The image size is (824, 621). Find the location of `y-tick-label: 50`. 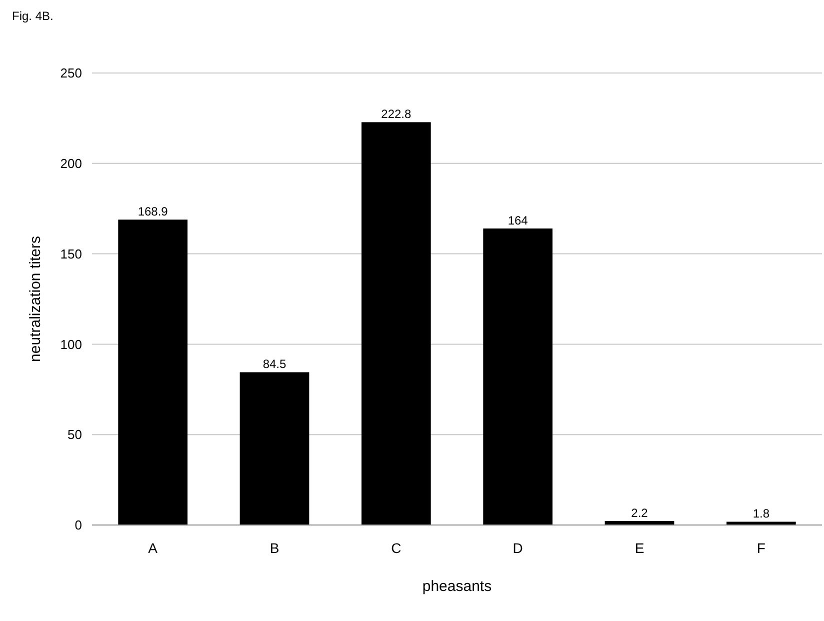

y-tick-label: 50 is located at coordinates (75, 434).